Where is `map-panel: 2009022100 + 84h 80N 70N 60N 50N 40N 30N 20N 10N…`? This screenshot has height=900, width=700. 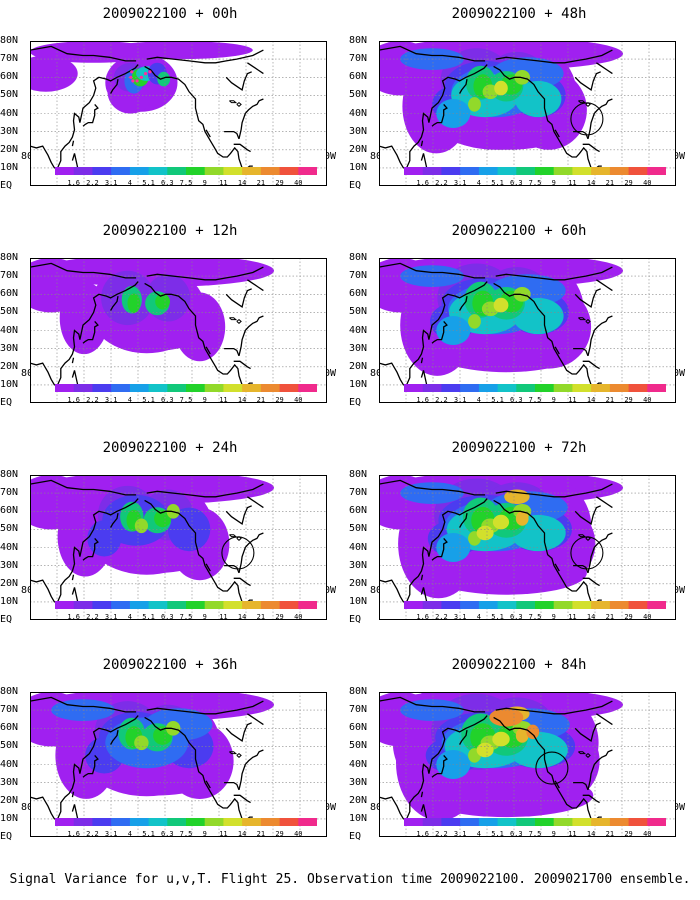 map-panel: 2009022100 + 84h 80N 70N 60N 50N 40N 30N 20N 10N… is located at coordinates (519, 764).